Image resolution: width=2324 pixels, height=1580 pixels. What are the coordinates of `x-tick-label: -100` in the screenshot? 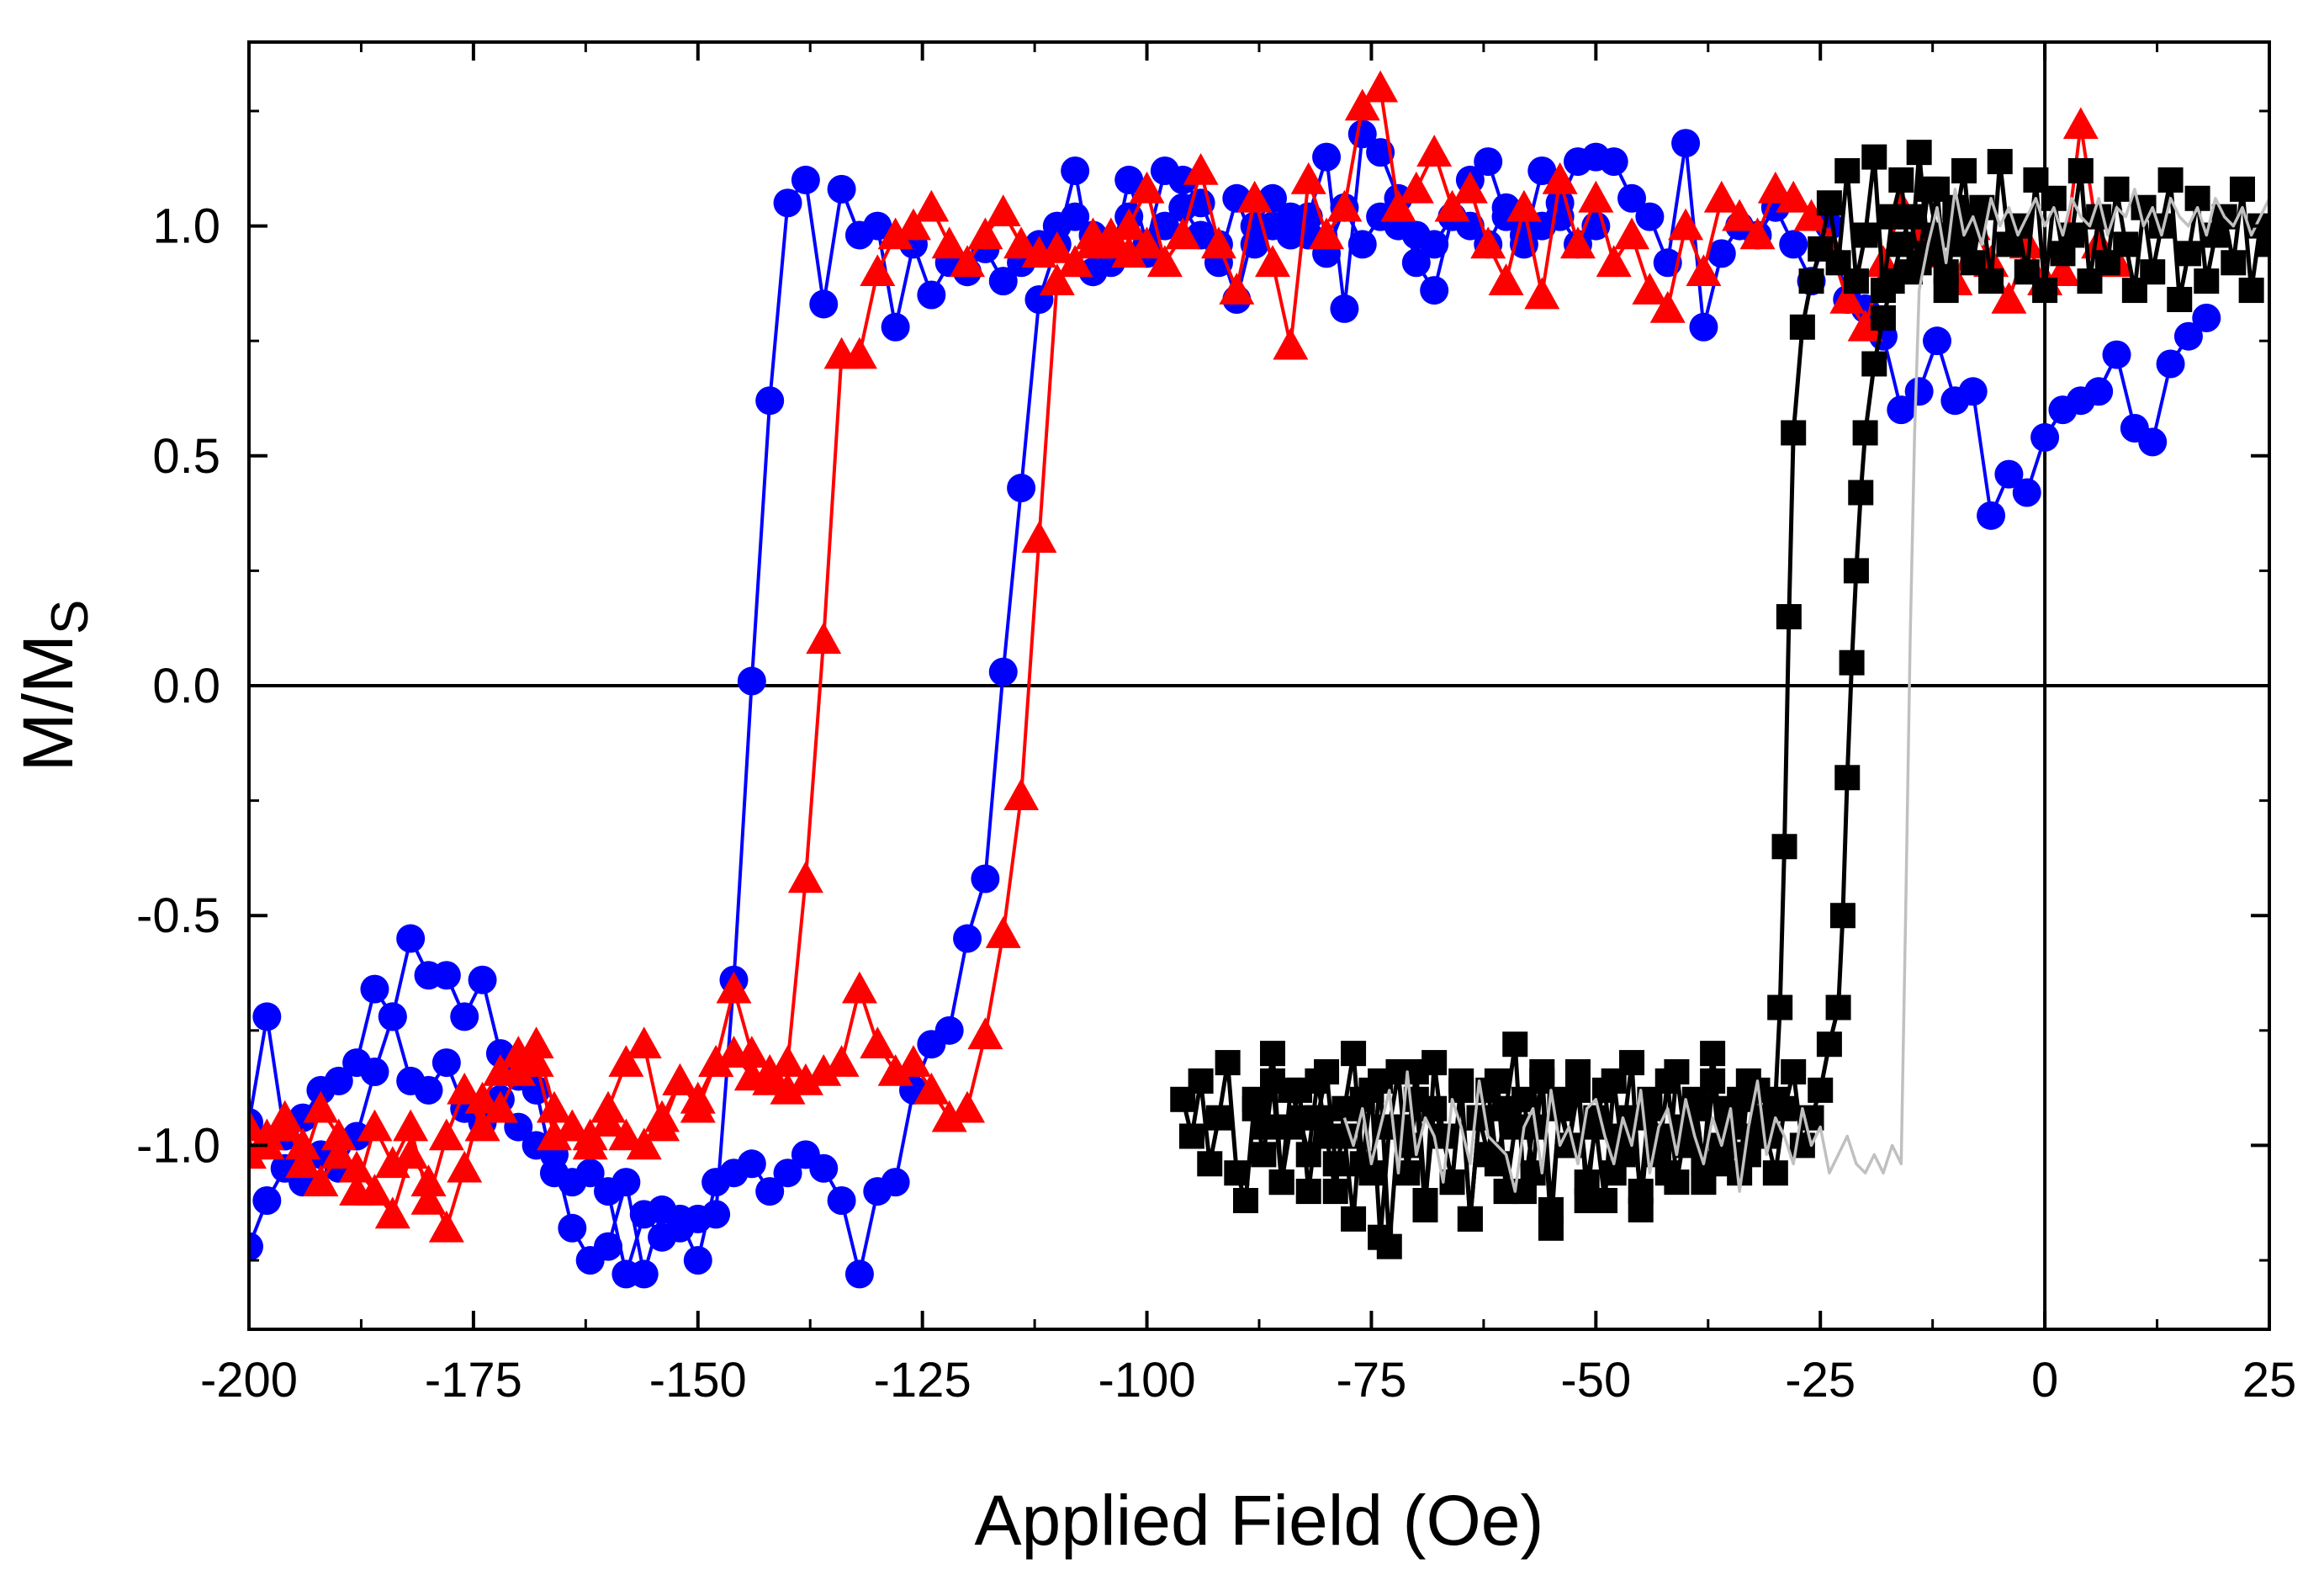 It's located at (1147, 1380).